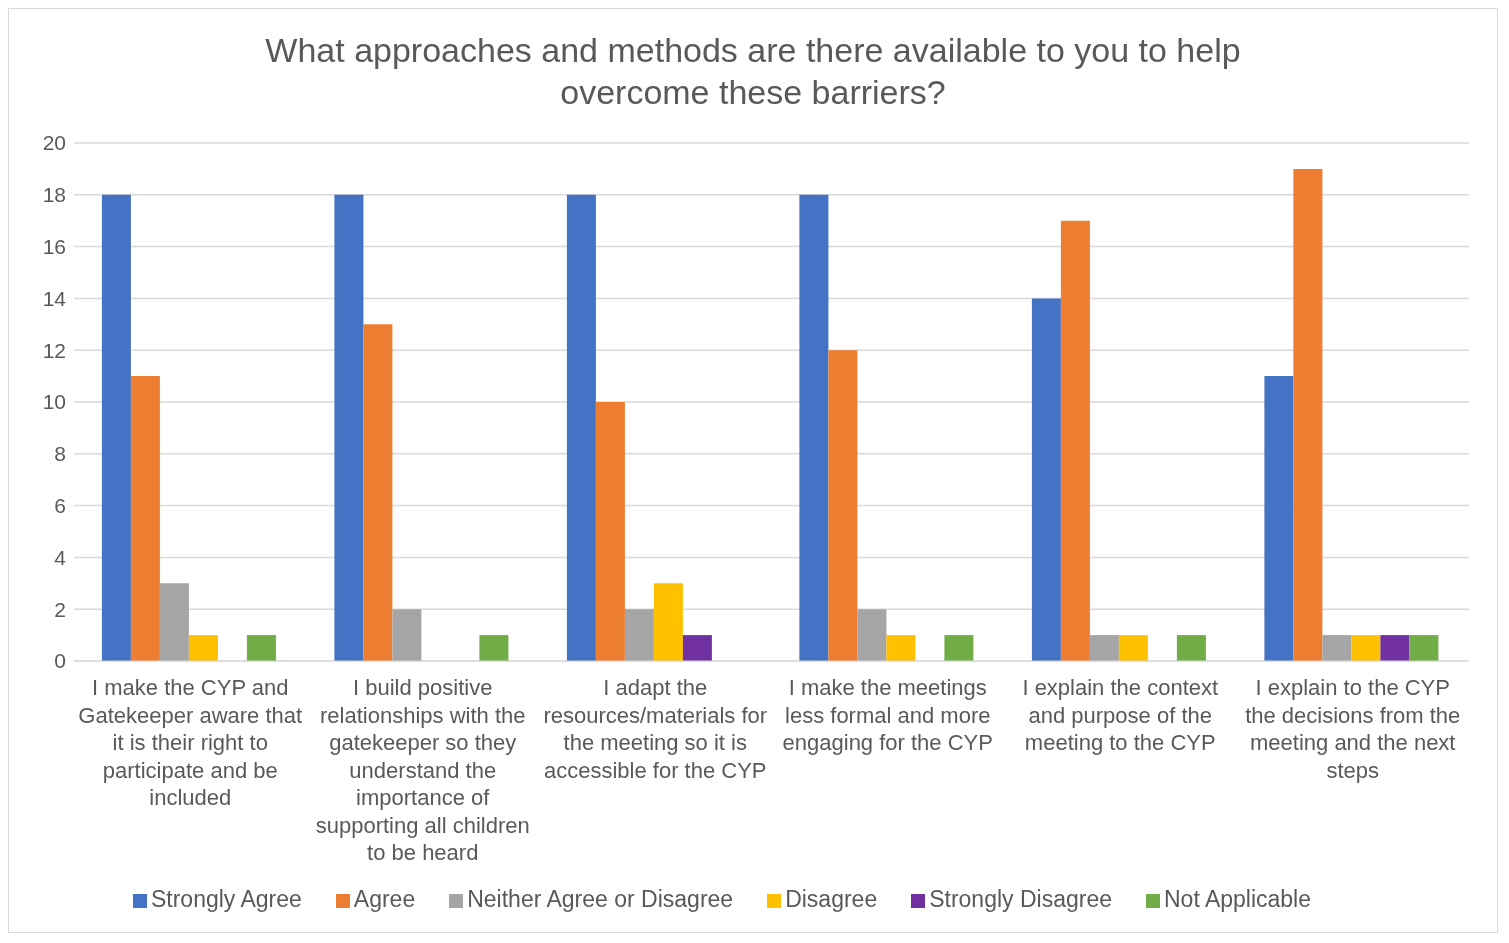 This screenshot has width=1509, height=943. What do you see at coordinates (54, 350) in the screenshot?
I see `y-tick-label: 12` at bounding box center [54, 350].